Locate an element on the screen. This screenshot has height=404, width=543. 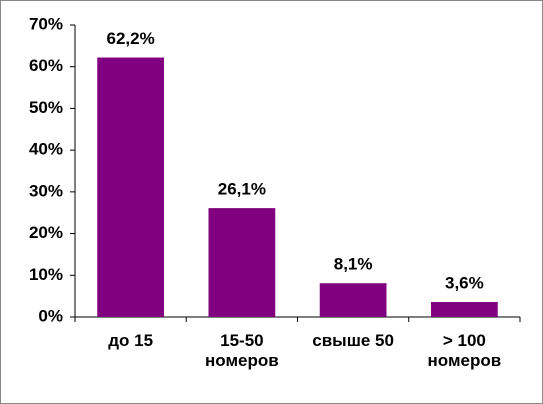
y-tick-label: 60% is located at coordinates (46, 65).